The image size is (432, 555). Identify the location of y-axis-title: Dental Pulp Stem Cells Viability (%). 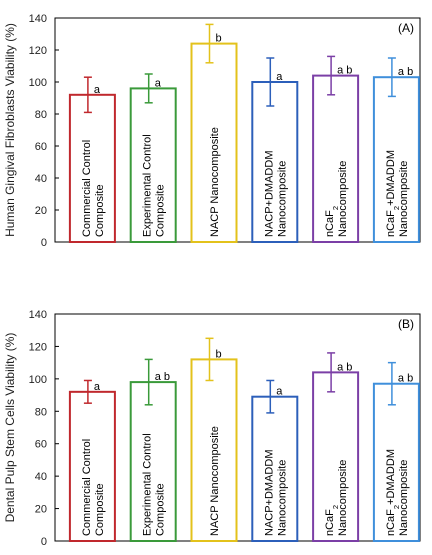
(10, 428).